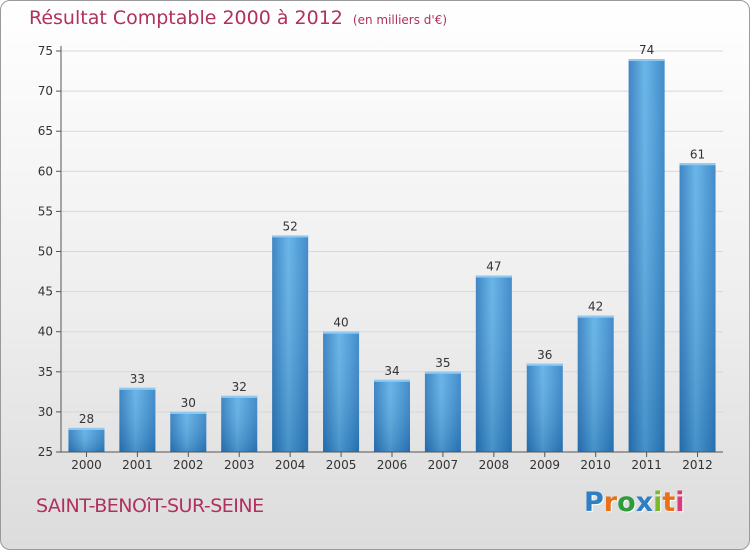  What do you see at coordinates (493, 267) in the screenshot?
I see `bar-value-label: 47` at bounding box center [493, 267].